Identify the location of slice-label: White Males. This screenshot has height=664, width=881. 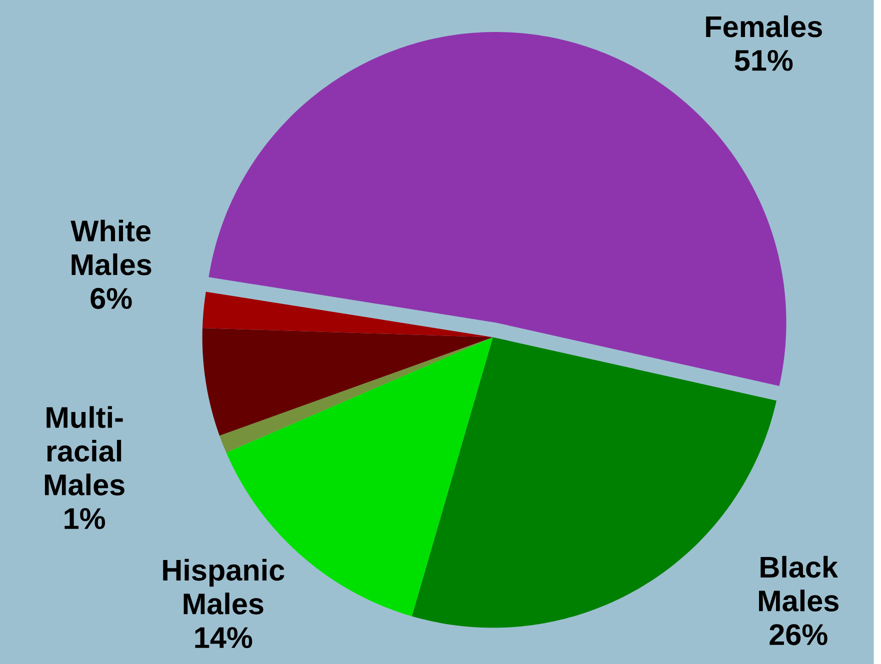
(111, 247).